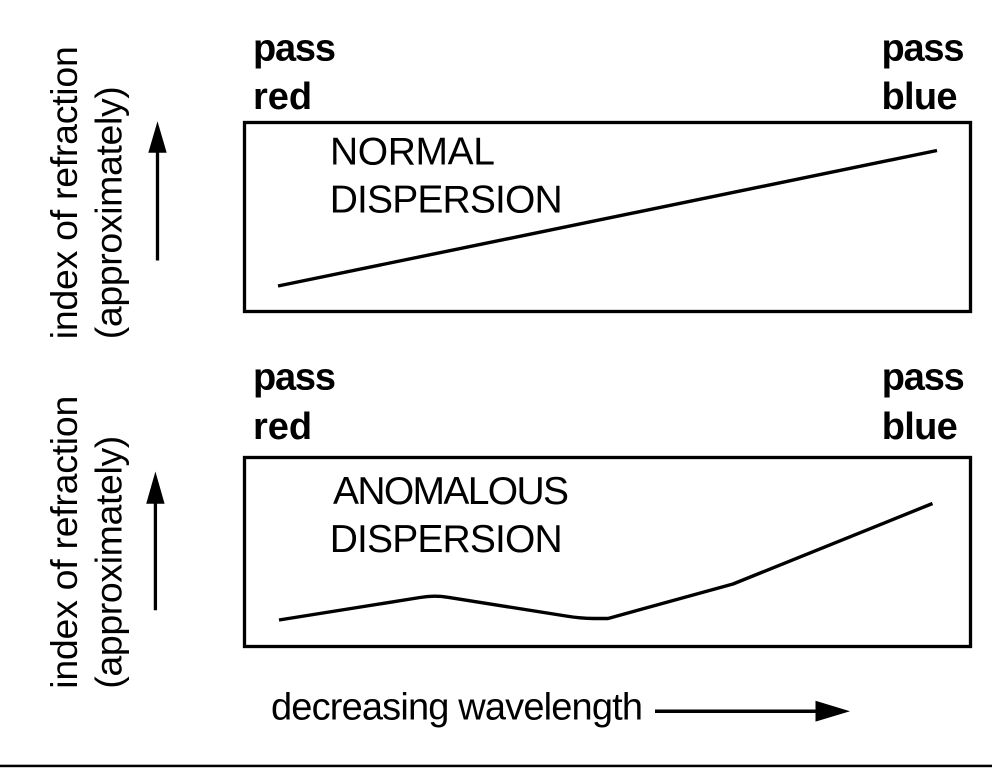 Image resolution: width=992 pixels, height=768 pixels. Describe the element at coordinates (412, 152) in the screenshot. I see `svg-text: NORMAL` at that location.